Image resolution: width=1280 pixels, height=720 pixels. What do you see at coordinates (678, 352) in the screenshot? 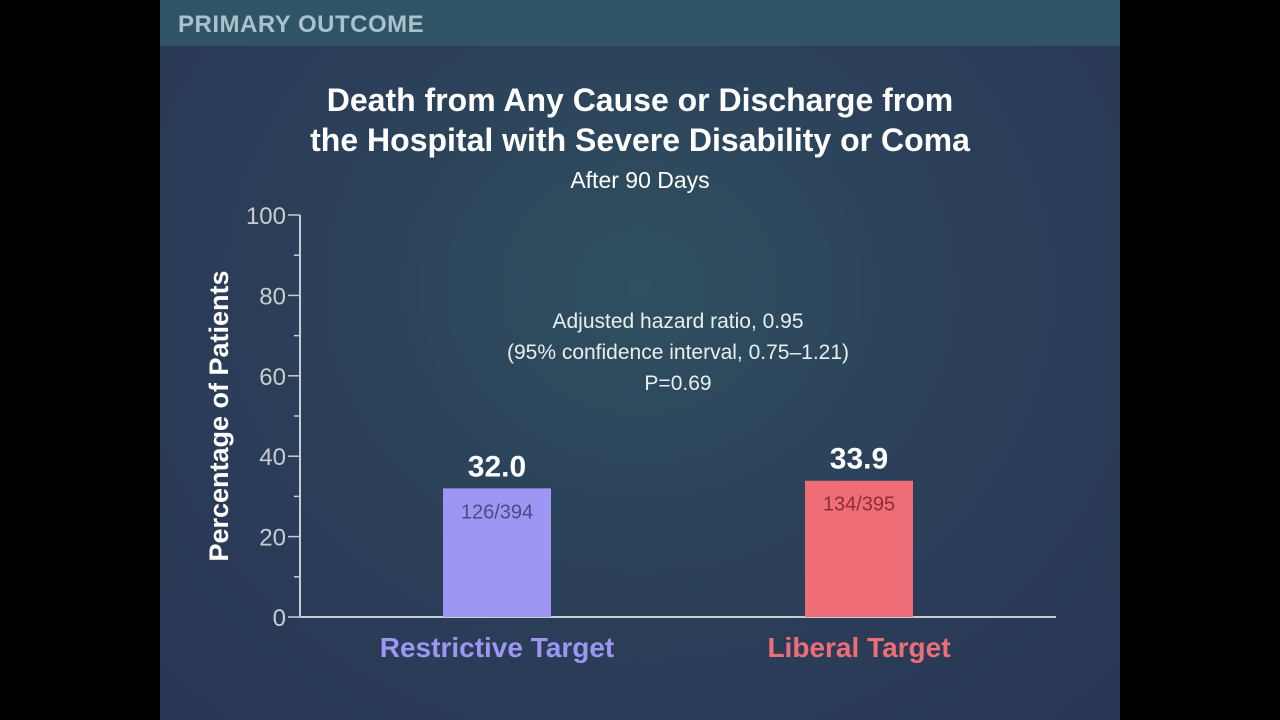
I see `annotation-line: (95% confidence interval, 0.75–1.21)` at bounding box center [678, 352].